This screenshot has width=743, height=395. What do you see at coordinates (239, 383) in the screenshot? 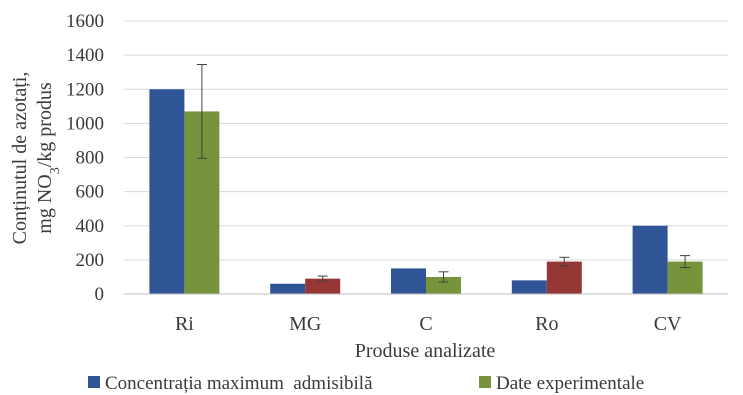
I see `legend-label-concentratia-maximum-admisibila: Concentrația maximum admisibilă` at bounding box center [239, 383].